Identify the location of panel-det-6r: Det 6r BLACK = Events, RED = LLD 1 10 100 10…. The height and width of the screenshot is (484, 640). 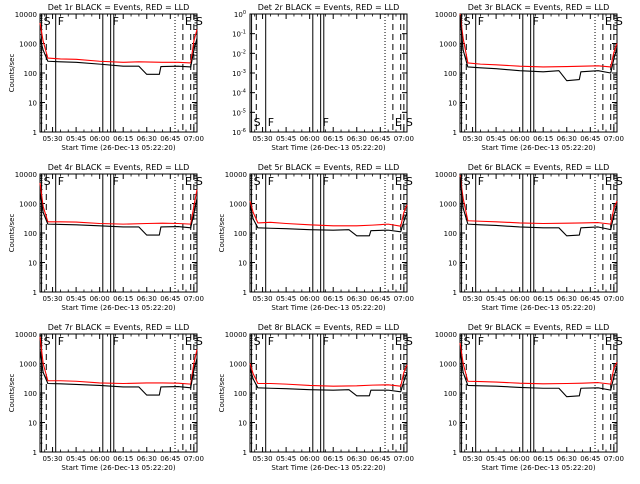
(529, 237).